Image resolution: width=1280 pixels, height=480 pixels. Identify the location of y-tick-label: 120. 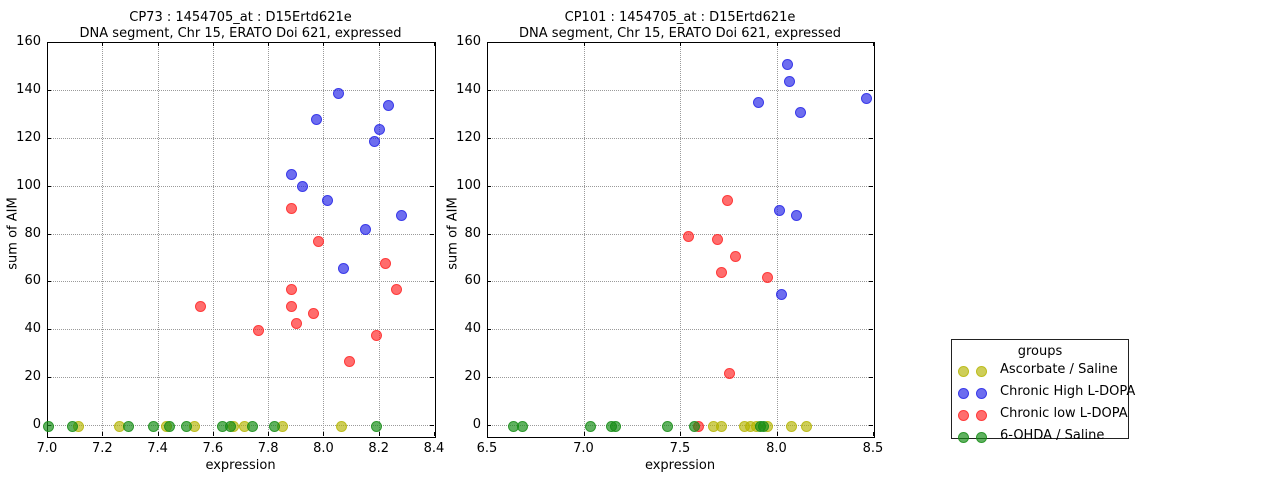
(468, 137).